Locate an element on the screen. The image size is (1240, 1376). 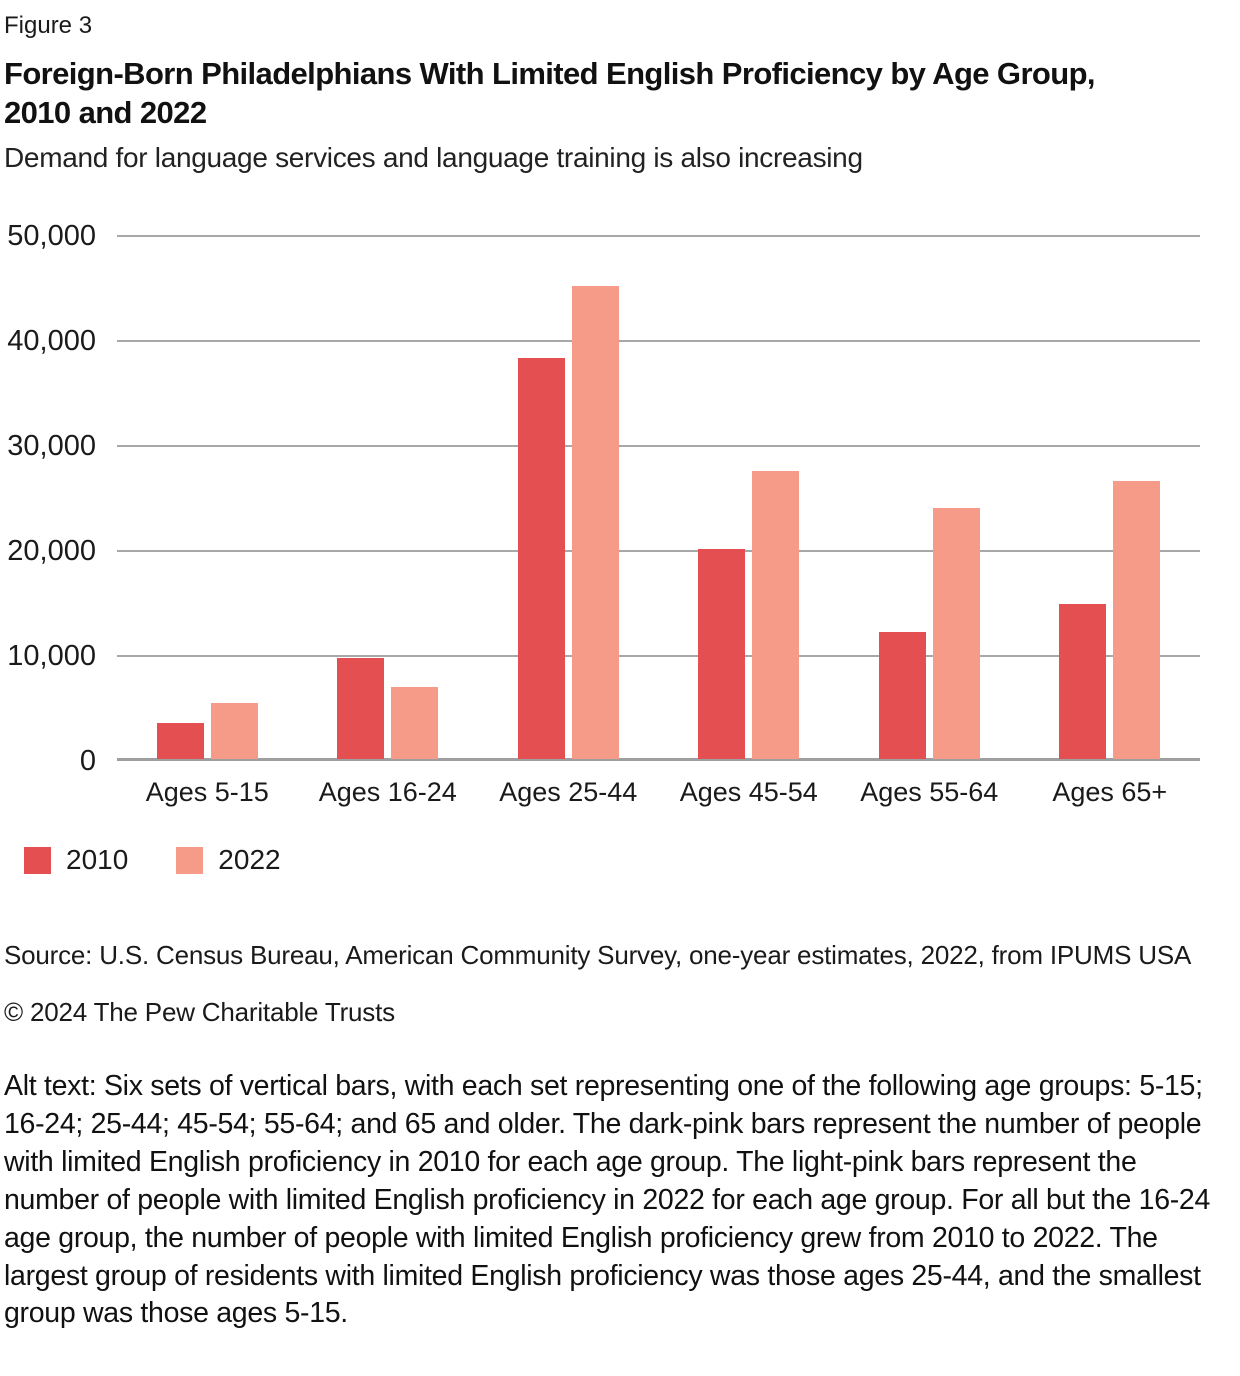
y-tick-label-40-000: 40,000 is located at coordinates (51, 341).